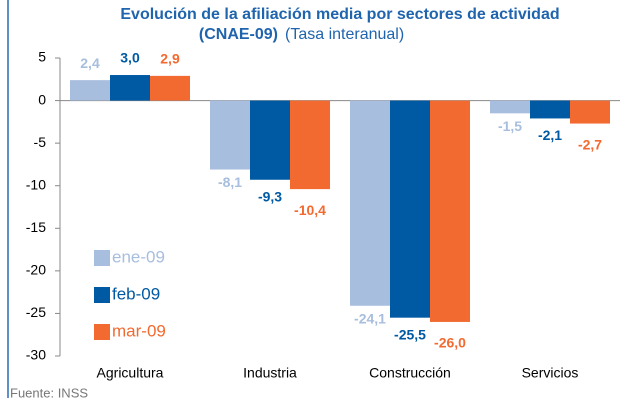 Image resolution: width=638 pixels, height=408 pixels. I want to click on legend-label: mar-09, so click(139, 330).